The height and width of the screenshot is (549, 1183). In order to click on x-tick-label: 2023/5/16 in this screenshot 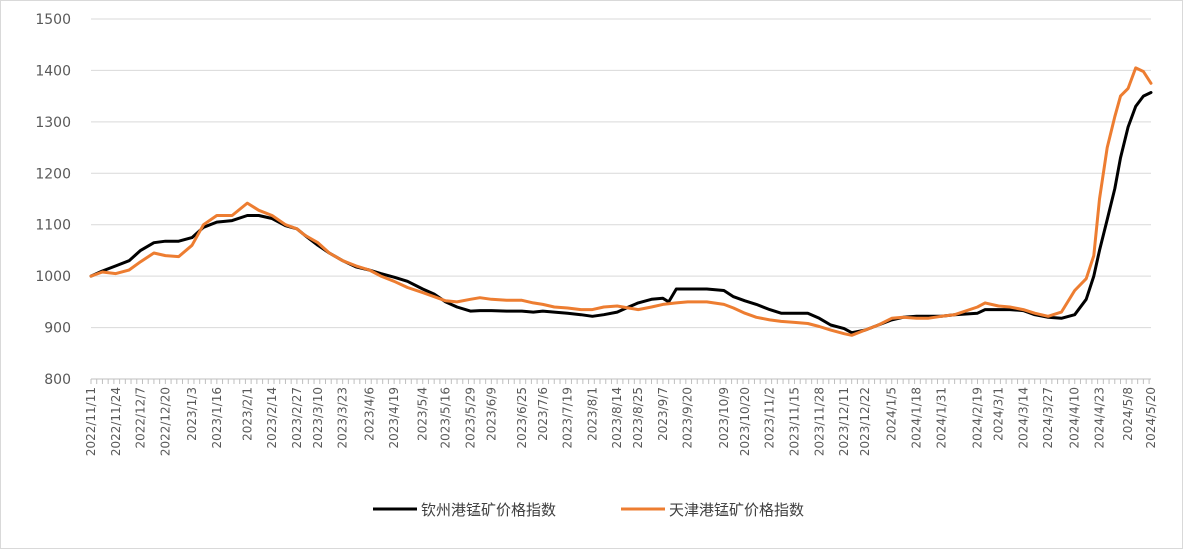, I will do `click(446, 418)`.